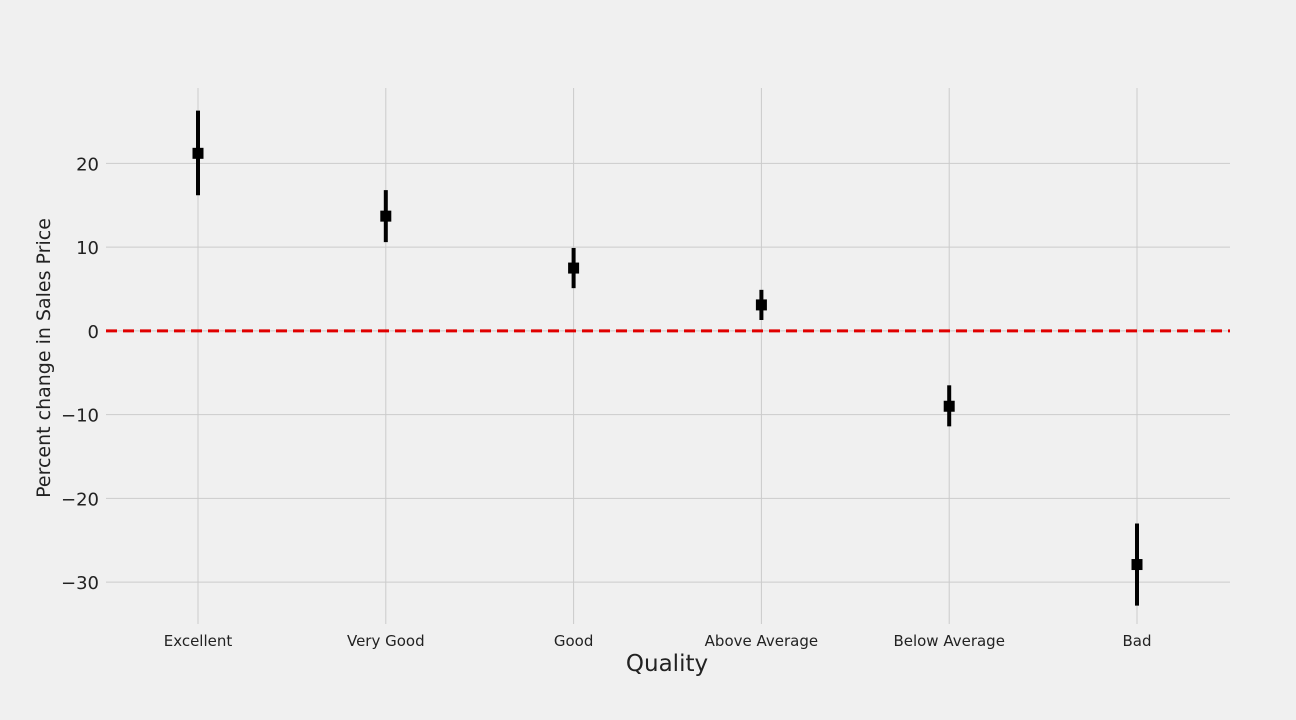 Image resolution: width=1296 pixels, height=720 pixels. I want to click on y-tick-label: −20, so click(80, 499).